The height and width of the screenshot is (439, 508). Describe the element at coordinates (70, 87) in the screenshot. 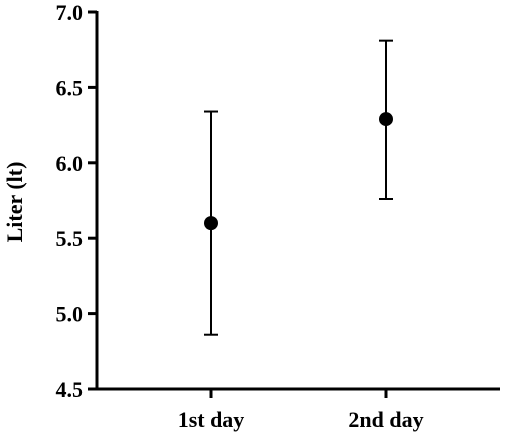

I see `y-tick-label: 6.5` at that location.